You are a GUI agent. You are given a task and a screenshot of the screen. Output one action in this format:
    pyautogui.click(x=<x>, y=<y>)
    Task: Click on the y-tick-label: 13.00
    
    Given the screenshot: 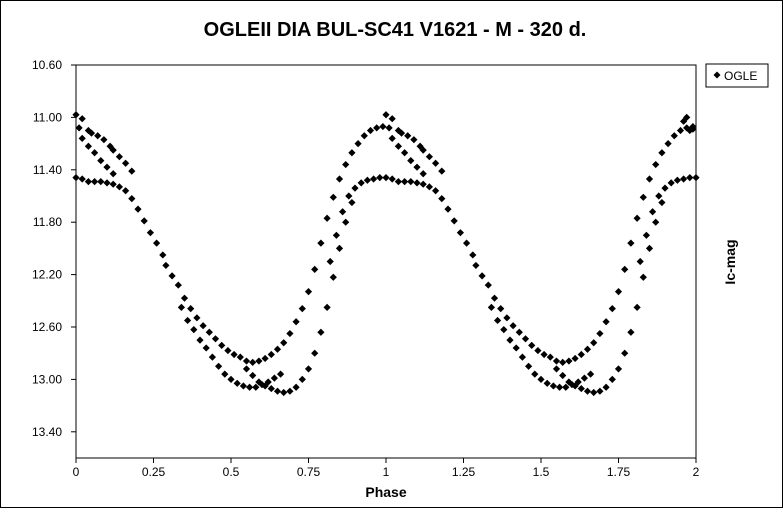 What is the action you would take?
    pyautogui.click(x=47, y=379)
    